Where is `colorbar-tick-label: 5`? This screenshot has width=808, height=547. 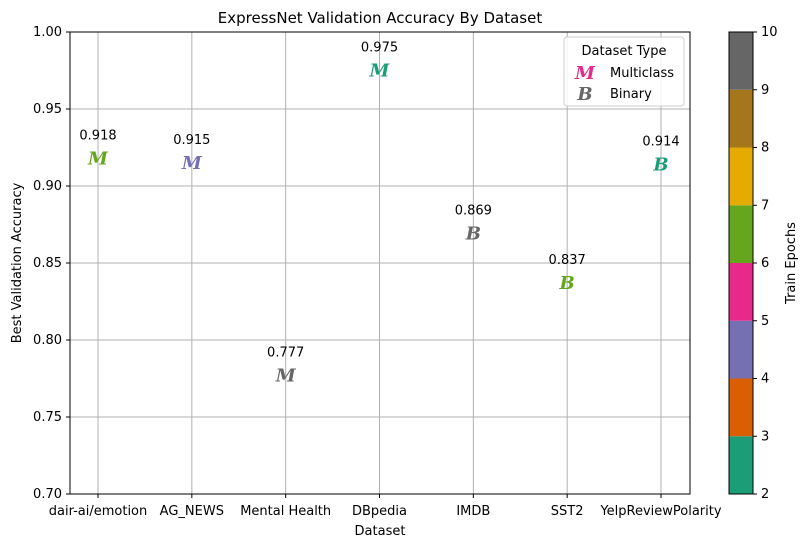 colorbar-tick-label: 5 is located at coordinates (765, 321).